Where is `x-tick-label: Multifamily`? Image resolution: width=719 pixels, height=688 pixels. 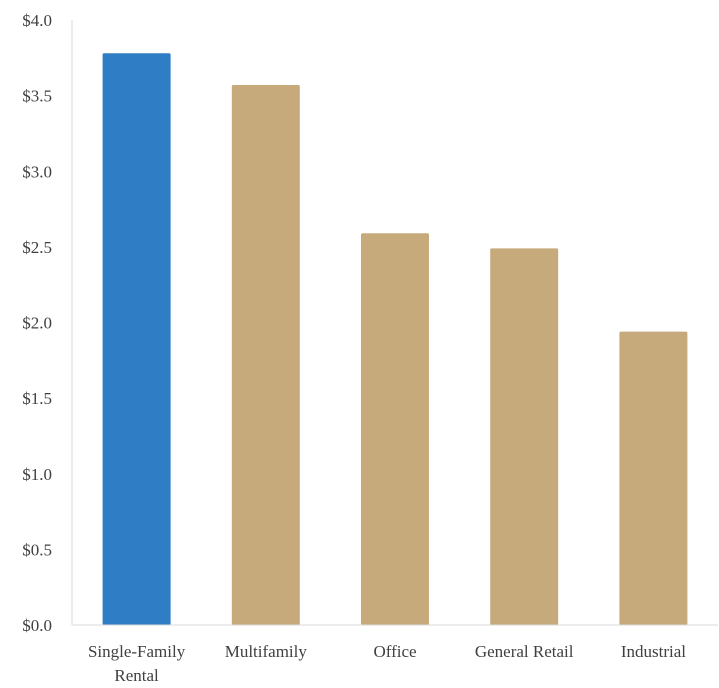
x-tick-label: Multifamily is located at coordinates (266, 651).